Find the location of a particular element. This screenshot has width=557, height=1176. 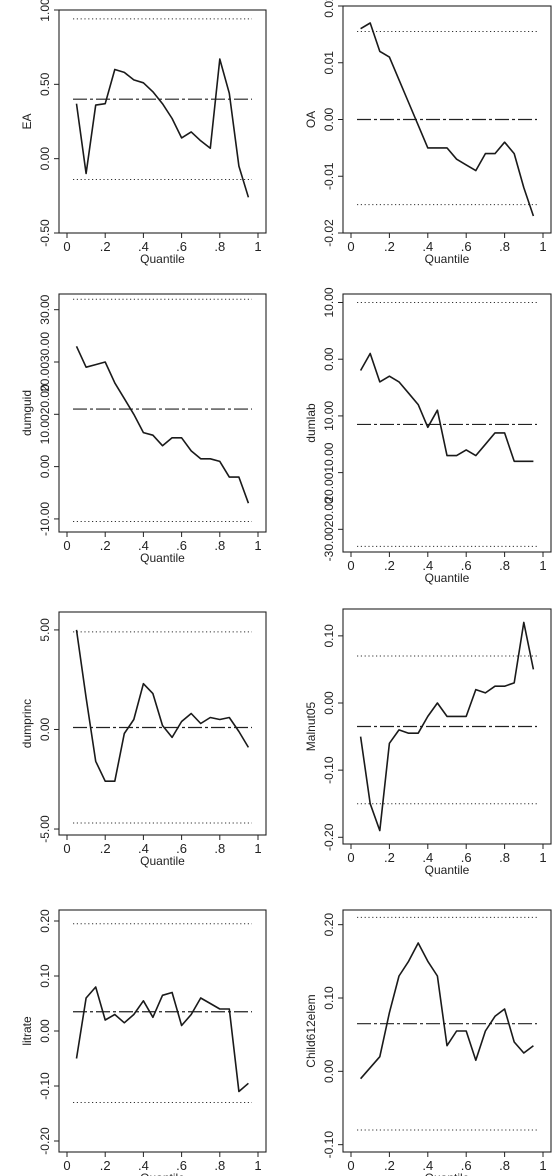

y-tick-label: 0.01 is located at coordinates (329, 63).